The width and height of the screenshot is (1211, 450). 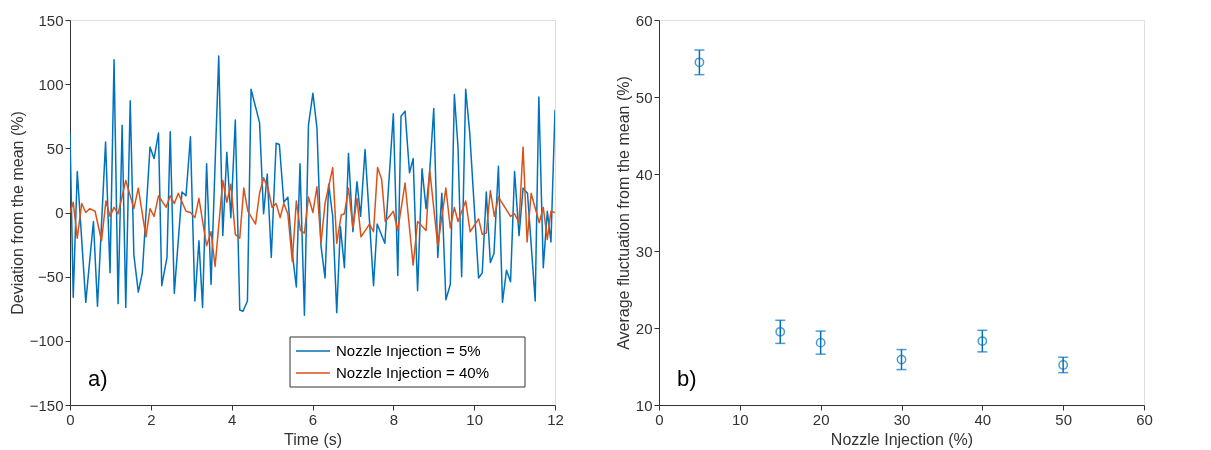 I want to click on y-tick-label: 10, so click(x=644, y=405).